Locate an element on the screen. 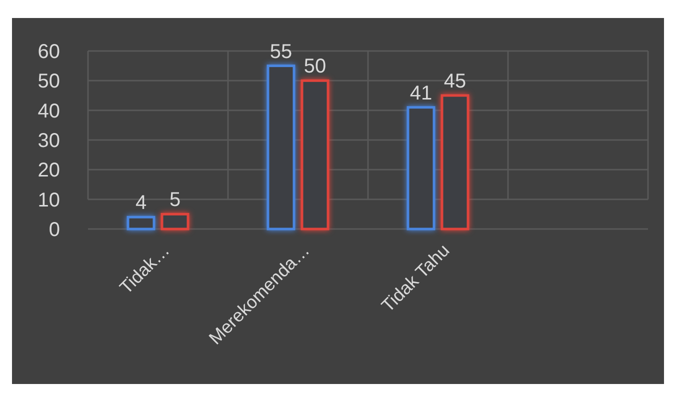 The width and height of the screenshot is (676, 402). data-label: 41 is located at coordinates (421, 93).